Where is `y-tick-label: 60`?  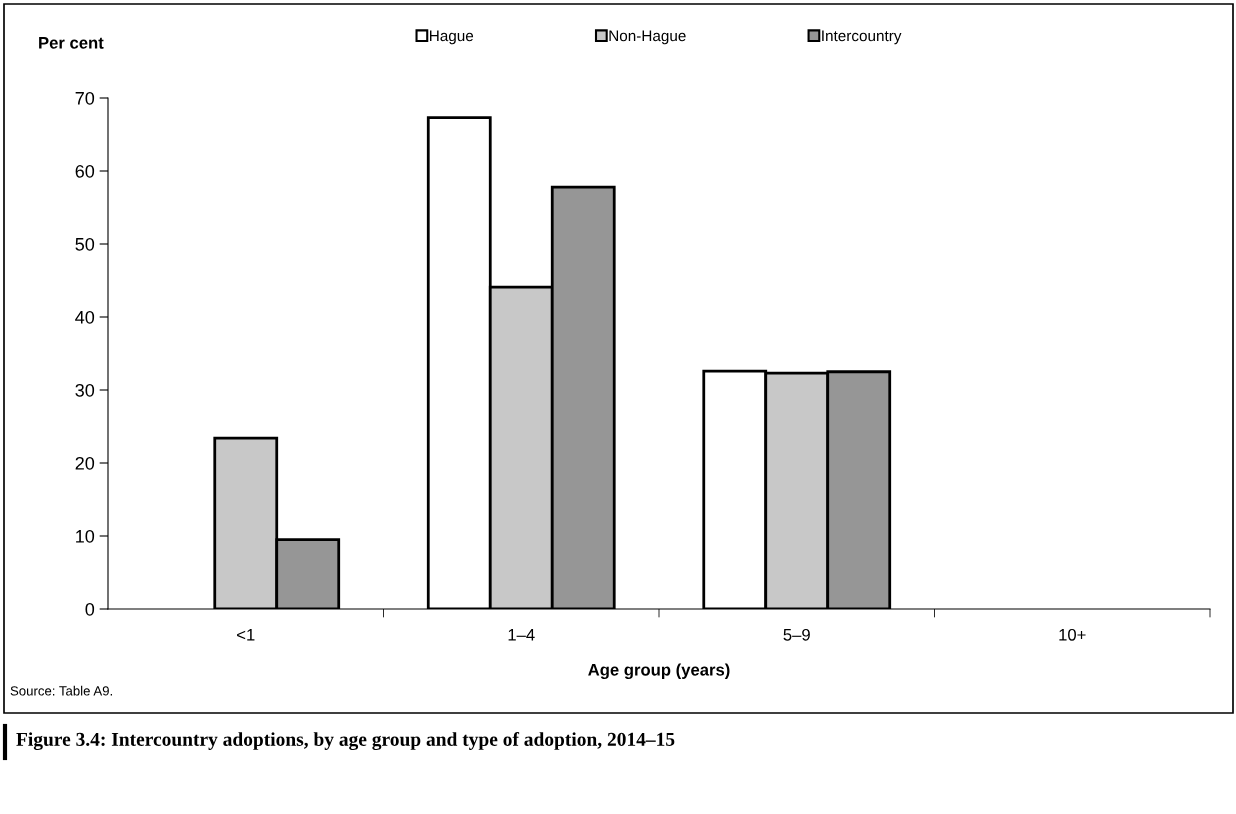 y-tick-label: 60 is located at coordinates (85, 171).